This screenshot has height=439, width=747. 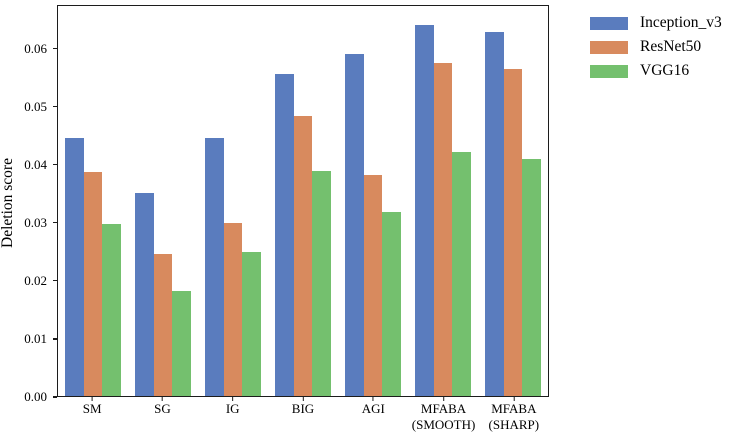 I want to click on x-tick-ig: IG, so click(x=233, y=407).